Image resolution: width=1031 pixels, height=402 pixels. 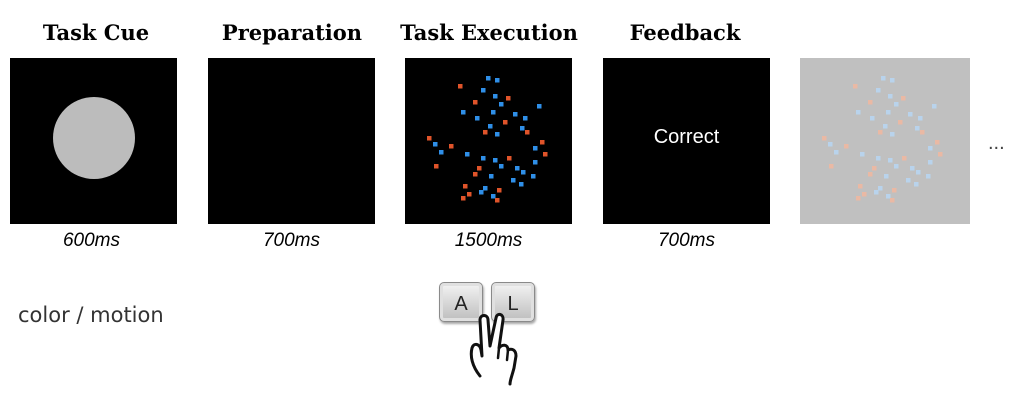 I want to click on duration-task-execution: 1500ms, so click(x=488, y=240).